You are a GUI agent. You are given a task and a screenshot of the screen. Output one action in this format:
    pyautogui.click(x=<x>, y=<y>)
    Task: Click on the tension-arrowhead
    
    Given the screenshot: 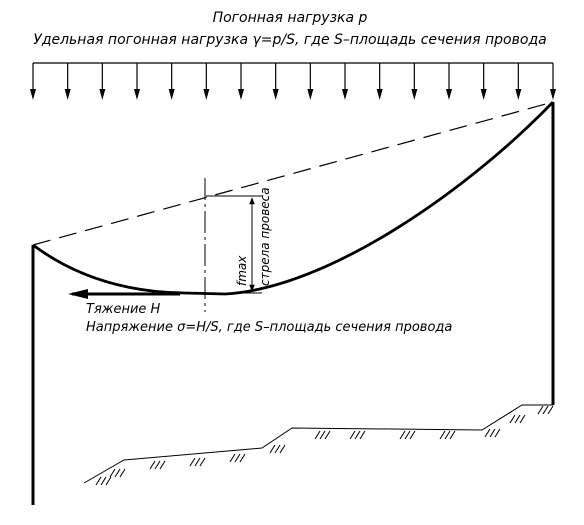 What is the action you would take?
    pyautogui.click(x=78, y=294)
    